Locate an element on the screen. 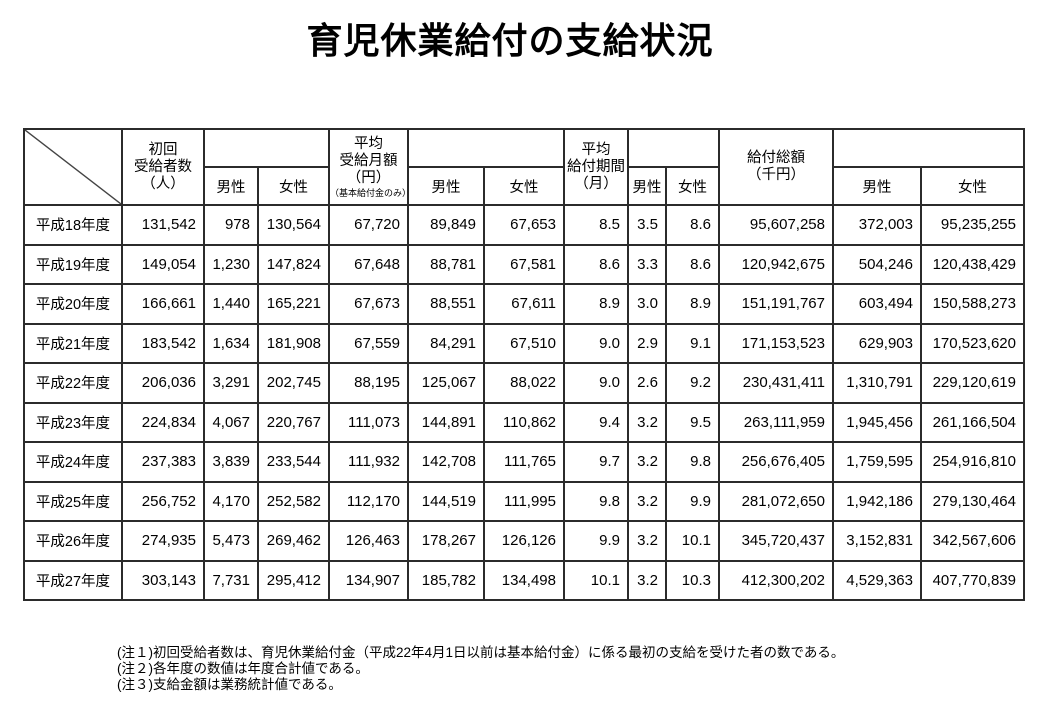  value-cell: 84,291 is located at coordinates (446, 343).